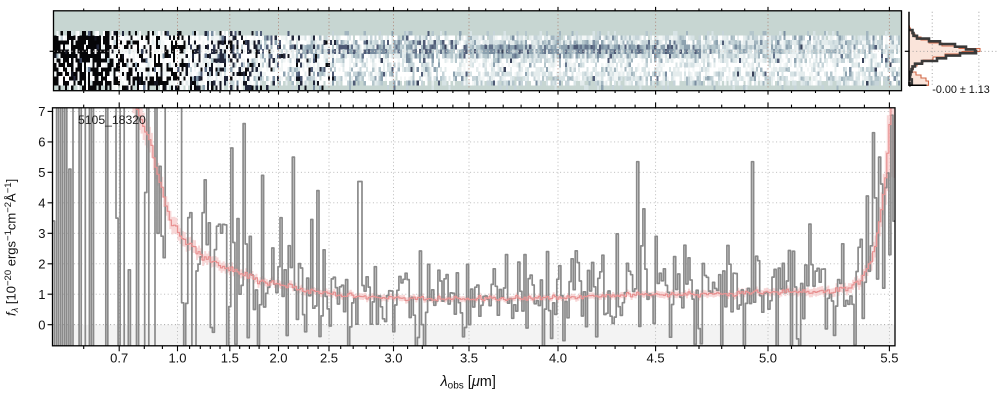 Image resolution: width=1000 pixels, height=405 pixels. I want to click on svg-text: 3, so click(41, 233).